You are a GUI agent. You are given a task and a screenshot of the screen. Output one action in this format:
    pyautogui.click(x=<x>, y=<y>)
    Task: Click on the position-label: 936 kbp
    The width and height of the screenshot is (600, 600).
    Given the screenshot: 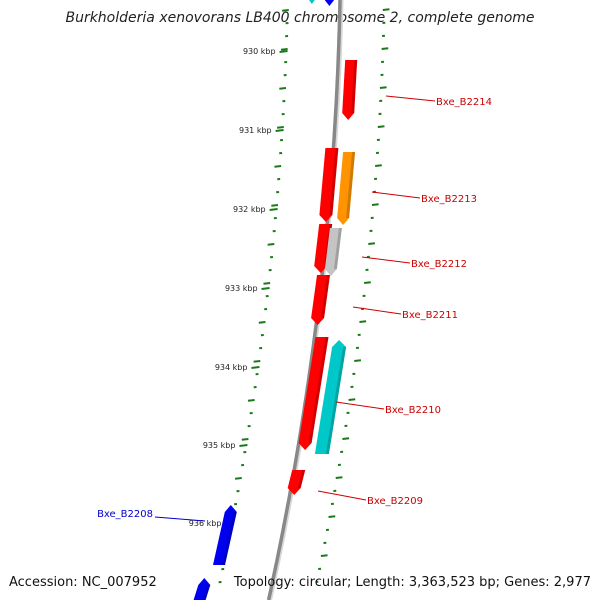 What is the action you would take?
    pyautogui.click(x=205, y=523)
    